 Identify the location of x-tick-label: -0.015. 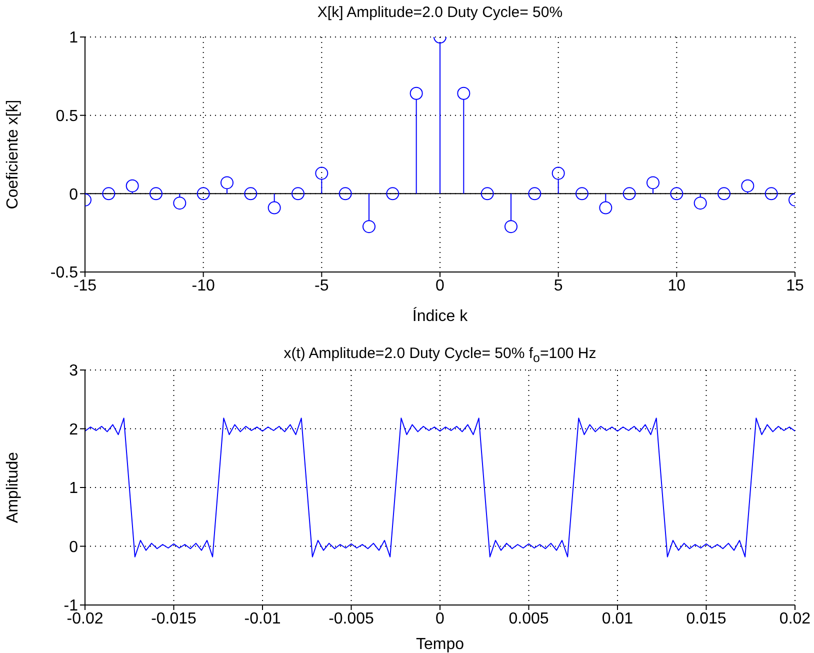
(174, 619).